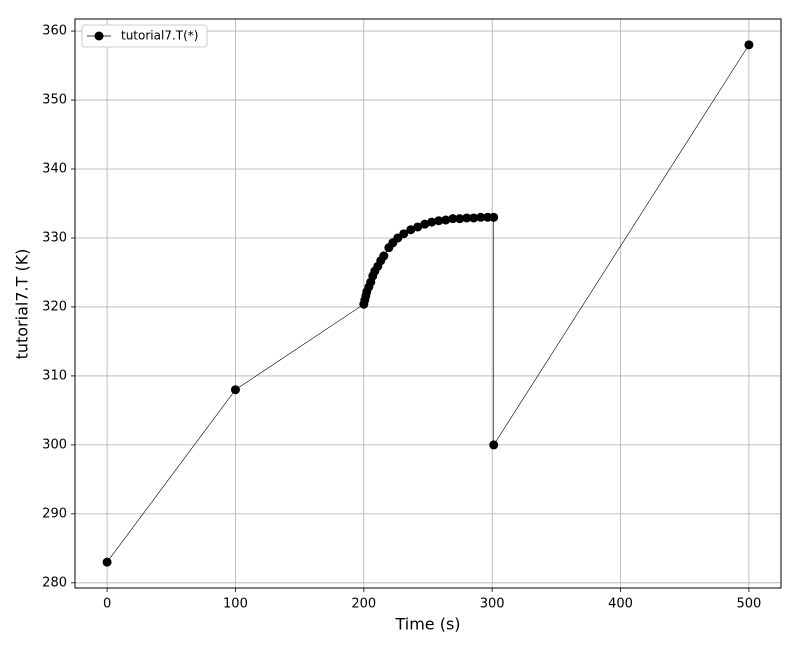 This screenshot has height=650, width=800. Describe the element at coordinates (363, 604) in the screenshot. I see `x-tick-label: 200` at that location.